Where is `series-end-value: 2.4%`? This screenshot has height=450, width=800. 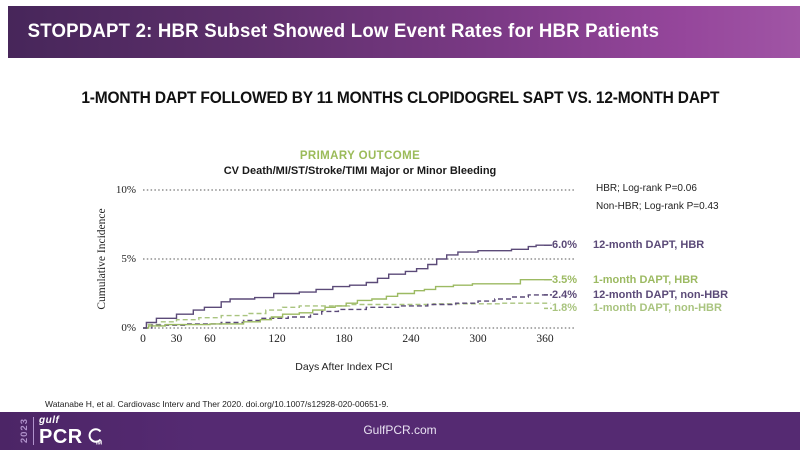 series-end-value: 2.4% is located at coordinates (565, 294).